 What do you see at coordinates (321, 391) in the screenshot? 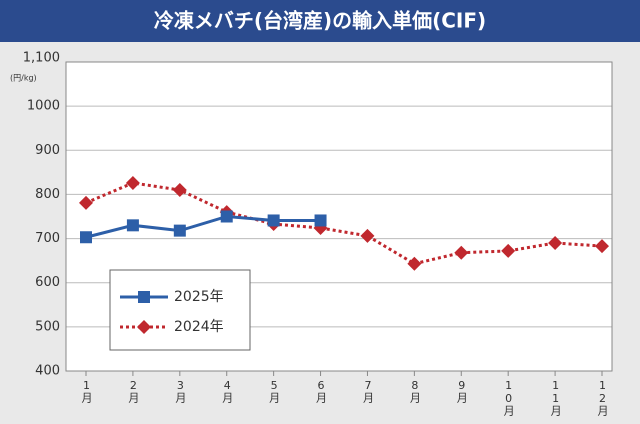
I see `x-tick-label: 6月` at bounding box center [321, 391].